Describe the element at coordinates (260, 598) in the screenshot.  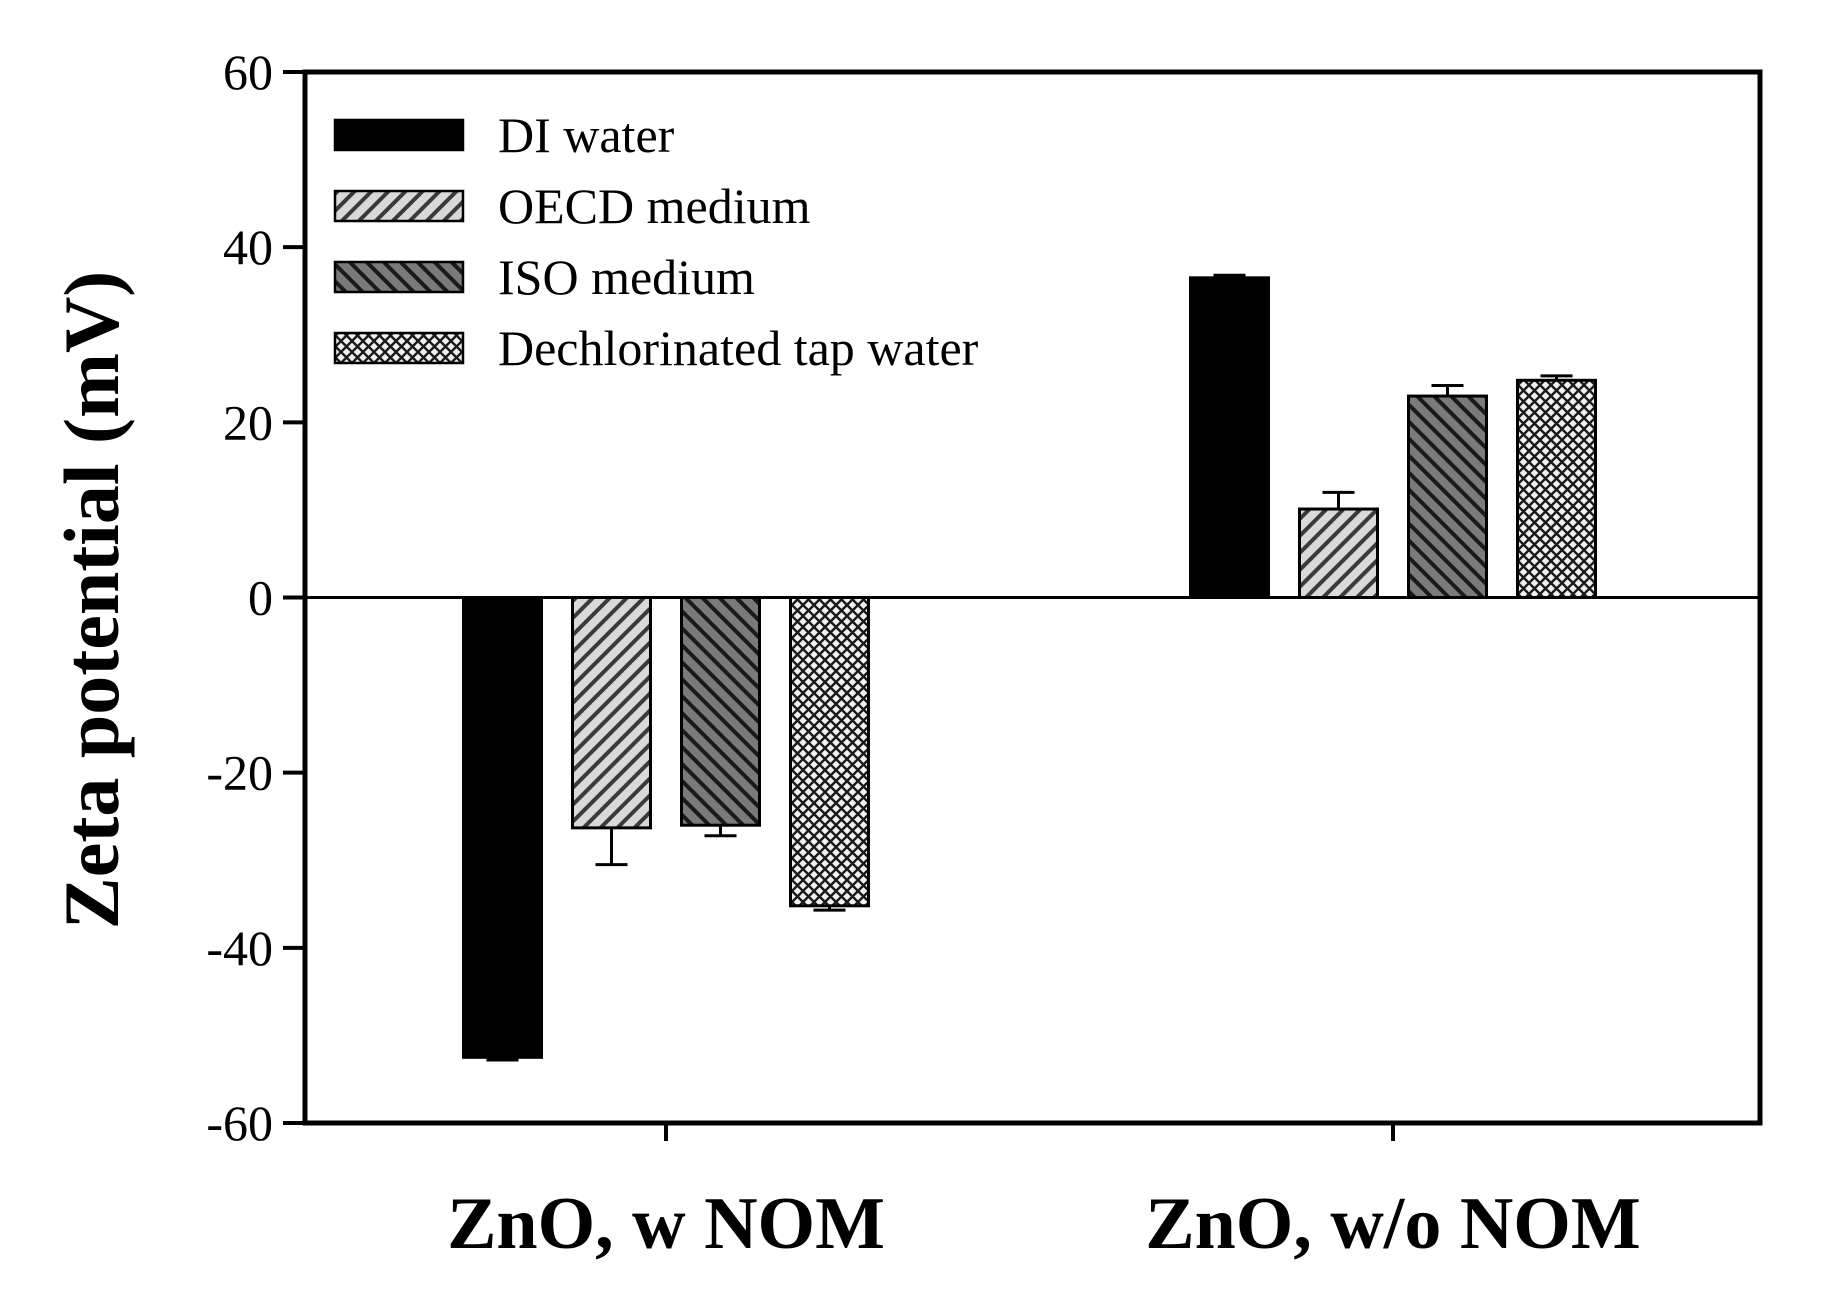
I see `y-tick-label: 0` at that location.